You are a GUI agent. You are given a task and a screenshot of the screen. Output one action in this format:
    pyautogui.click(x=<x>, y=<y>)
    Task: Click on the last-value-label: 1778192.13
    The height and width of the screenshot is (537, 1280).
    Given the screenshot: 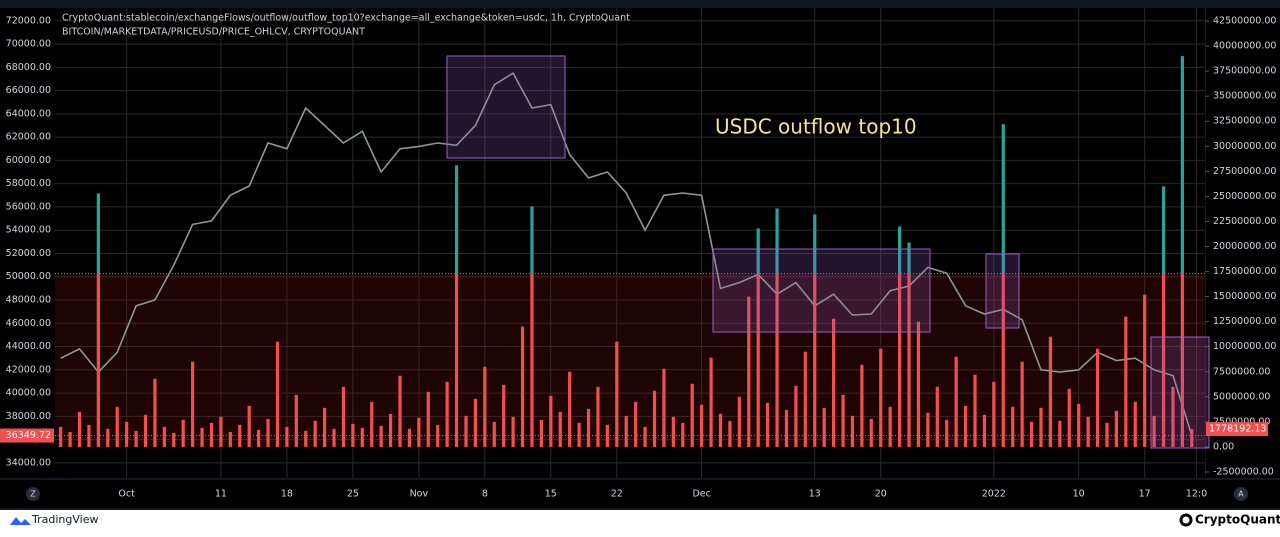 What is the action you would take?
    pyautogui.click(x=1237, y=429)
    